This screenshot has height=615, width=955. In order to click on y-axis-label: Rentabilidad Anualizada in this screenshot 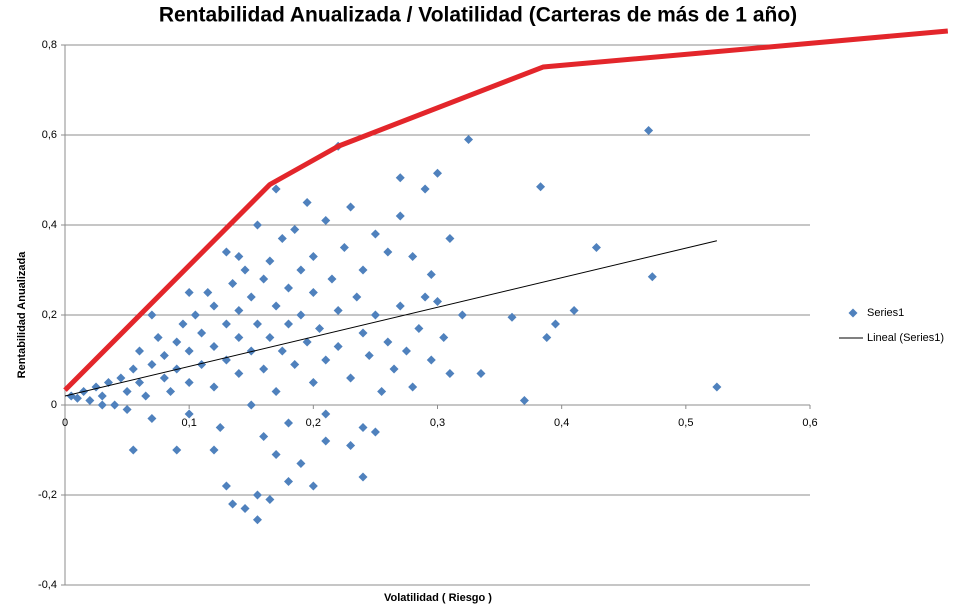, I will do `click(22, 315)`.